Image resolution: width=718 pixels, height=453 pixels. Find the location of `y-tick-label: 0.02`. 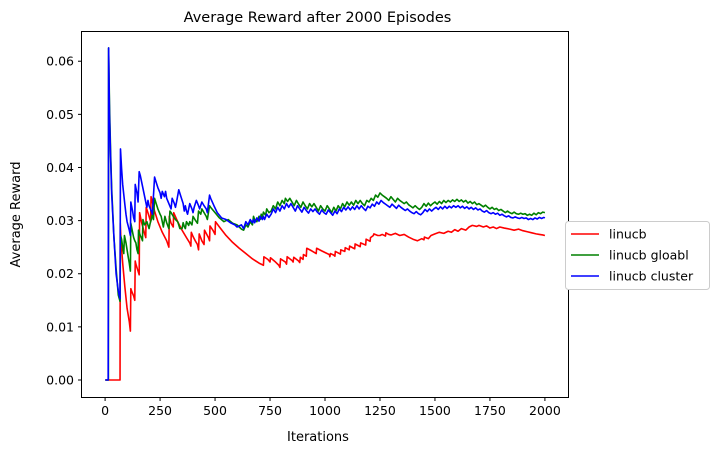

y-tick-label: 0.02 is located at coordinates (60, 273).